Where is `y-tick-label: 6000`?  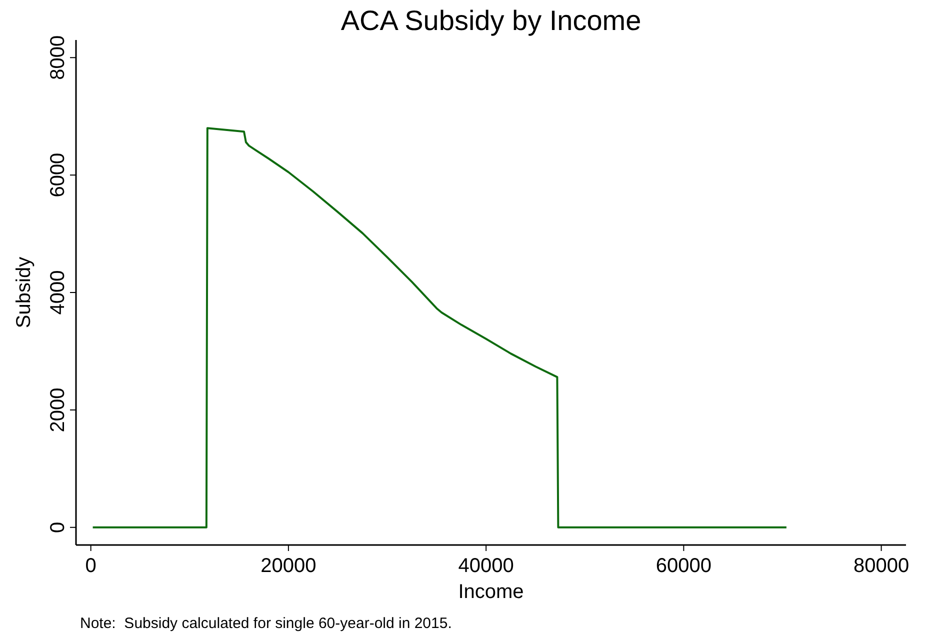 y-tick-label: 6000 is located at coordinates (58, 175).